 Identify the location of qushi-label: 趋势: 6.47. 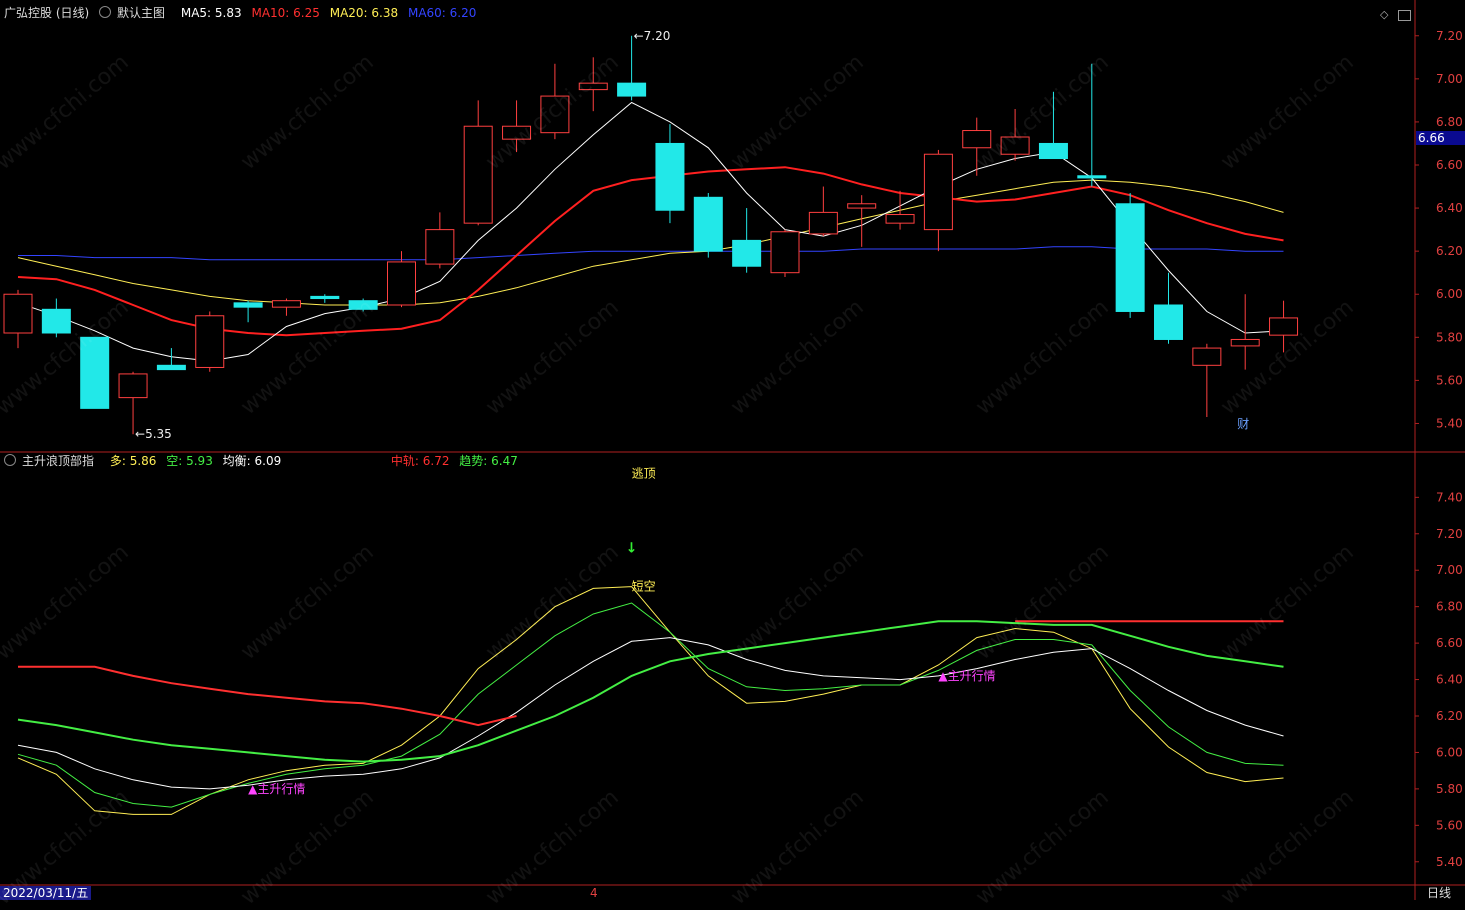
(488, 461).